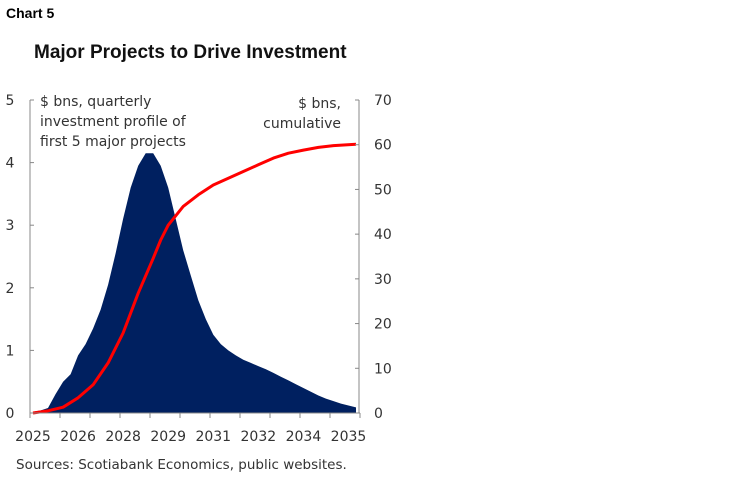  What do you see at coordinates (10, 226) in the screenshot?
I see `left-tick-label: 3` at bounding box center [10, 226].